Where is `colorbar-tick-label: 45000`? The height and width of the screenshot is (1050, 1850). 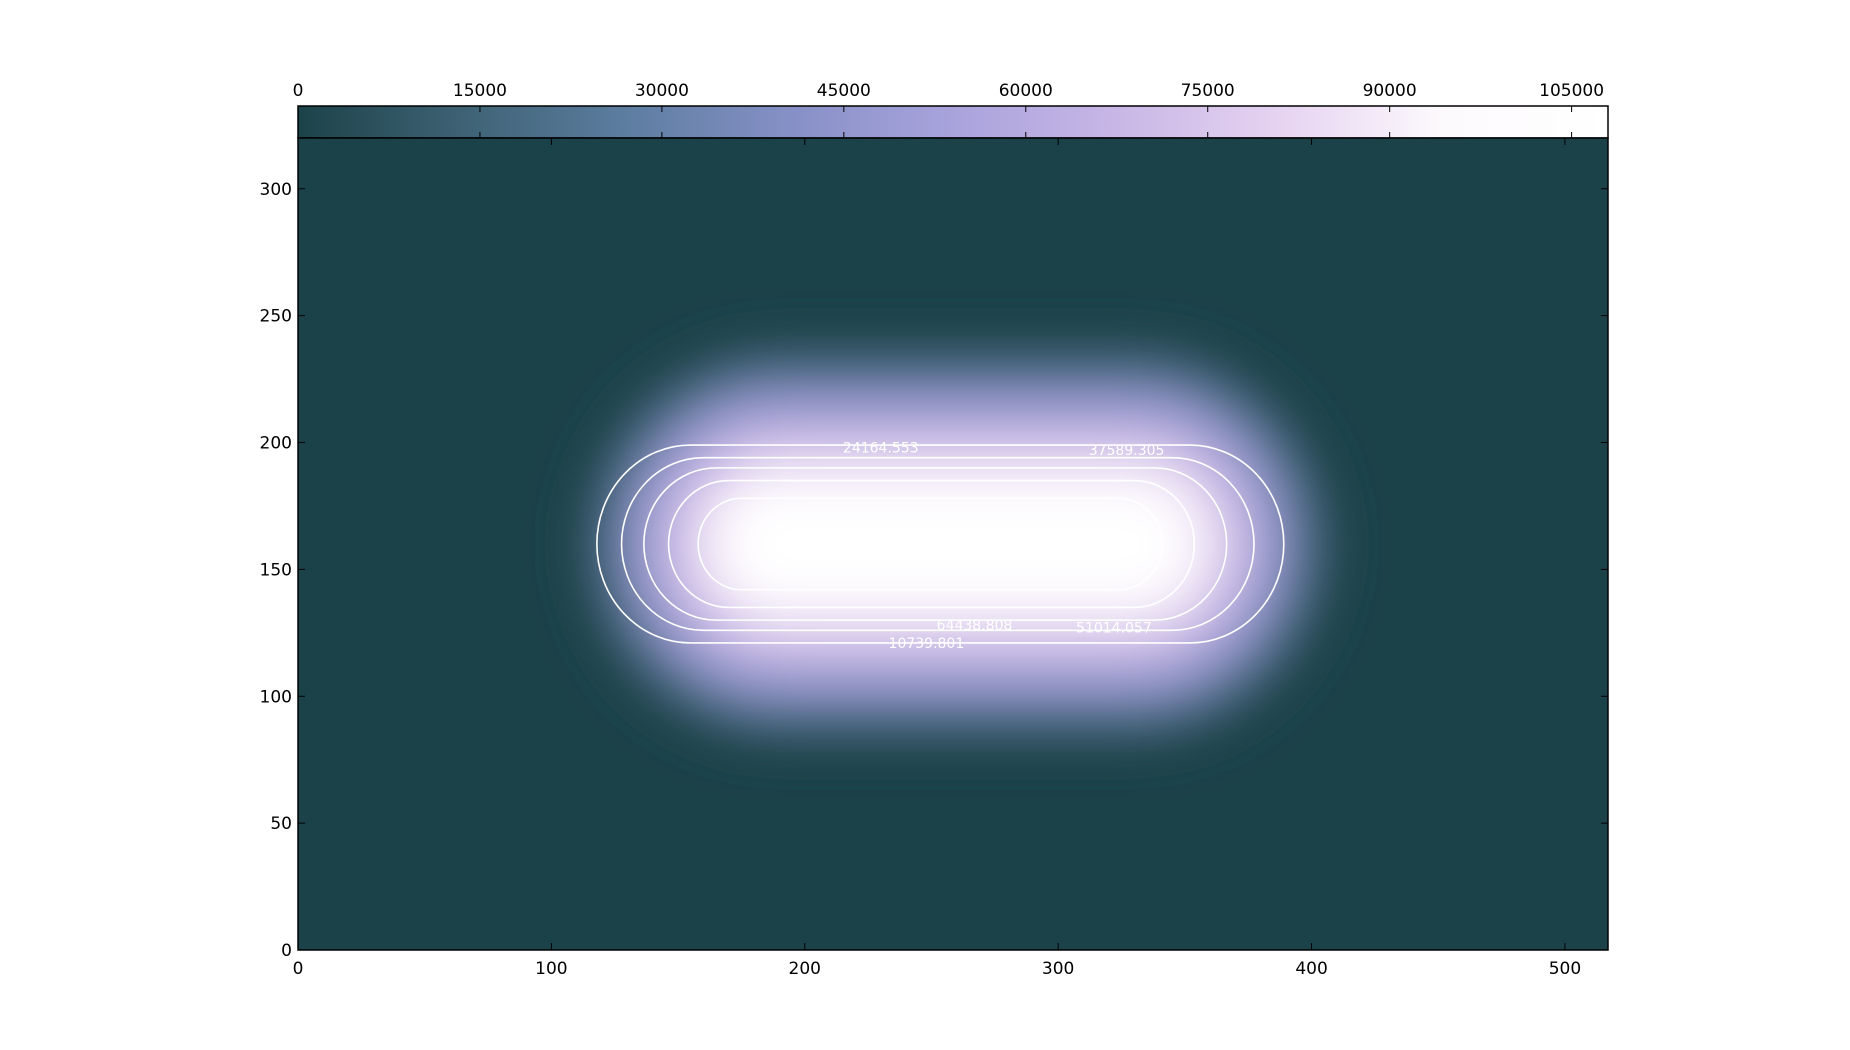 colorbar-tick-label: 45000 is located at coordinates (844, 91).